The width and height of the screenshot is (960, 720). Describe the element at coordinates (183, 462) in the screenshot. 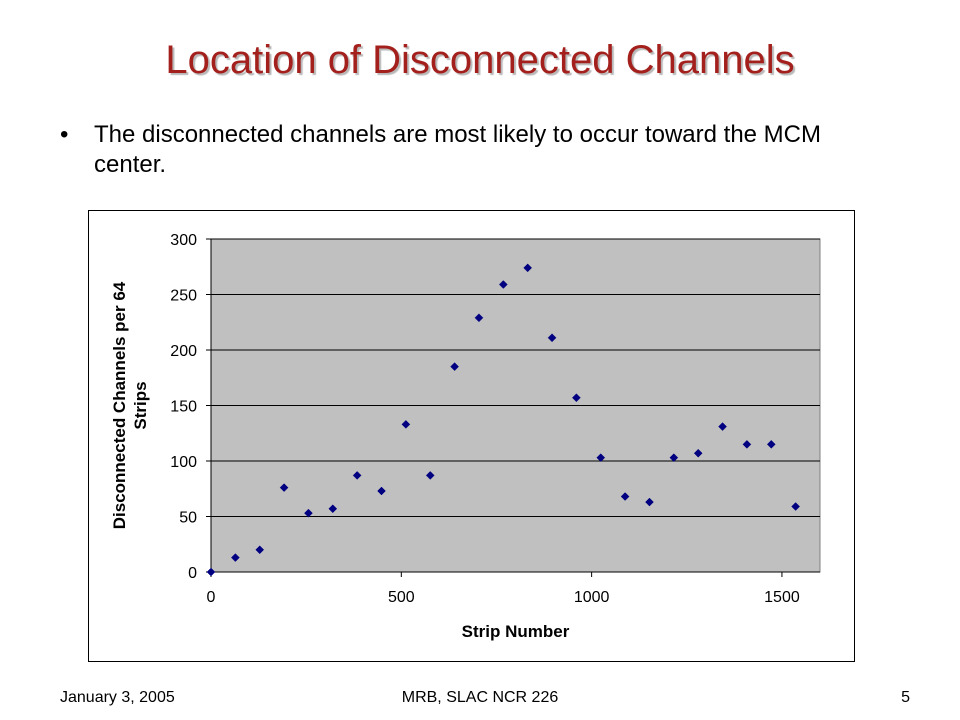

I see `y-tick-label: 100` at that location.